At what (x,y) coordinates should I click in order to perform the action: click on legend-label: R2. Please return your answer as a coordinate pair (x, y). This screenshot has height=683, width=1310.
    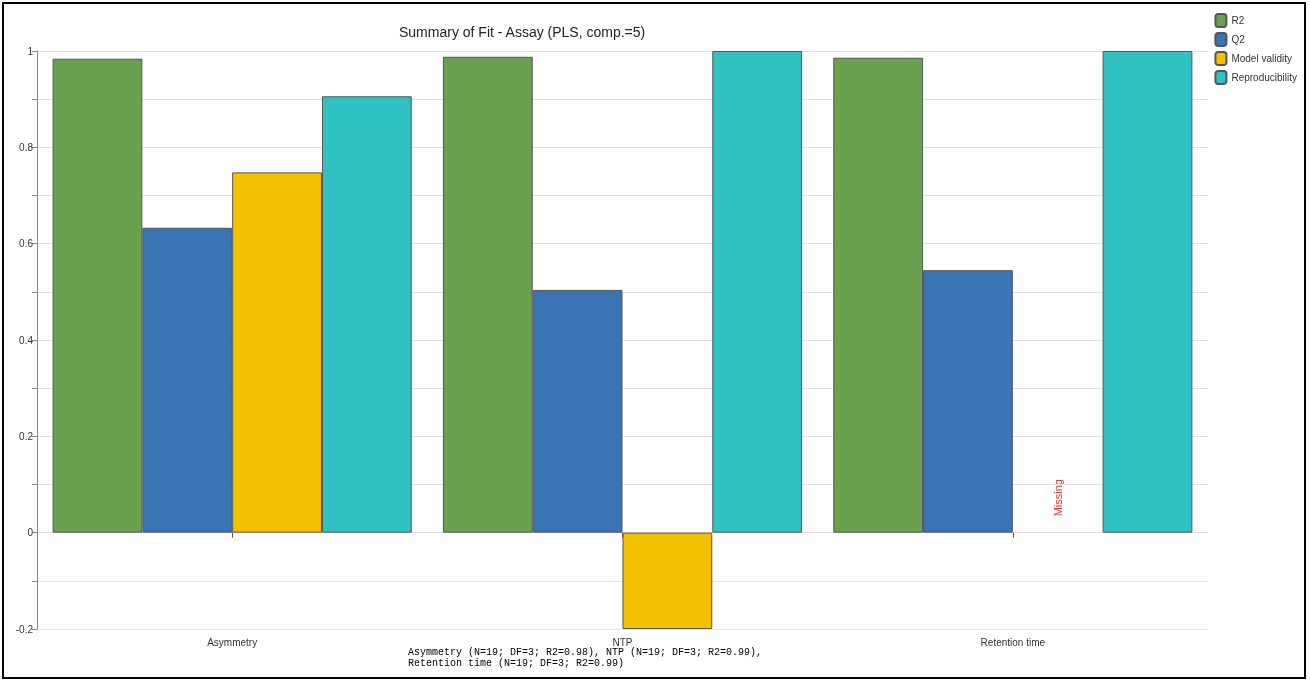
    Looking at the image, I should click on (1238, 20).